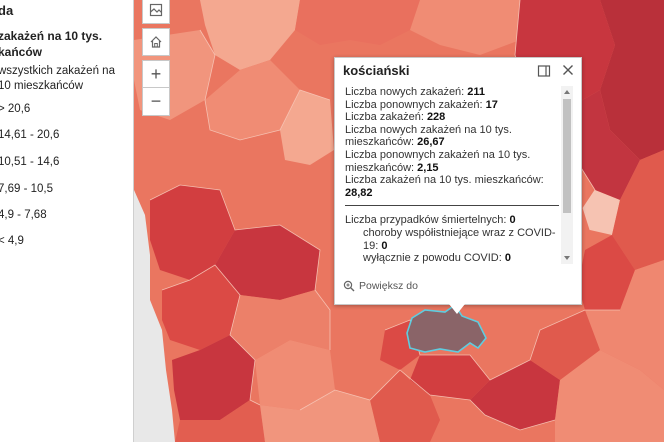 The width and height of the screenshot is (664, 442). What do you see at coordinates (446, 328) in the screenshot?
I see `selected-county-koscianski` at bounding box center [446, 328].